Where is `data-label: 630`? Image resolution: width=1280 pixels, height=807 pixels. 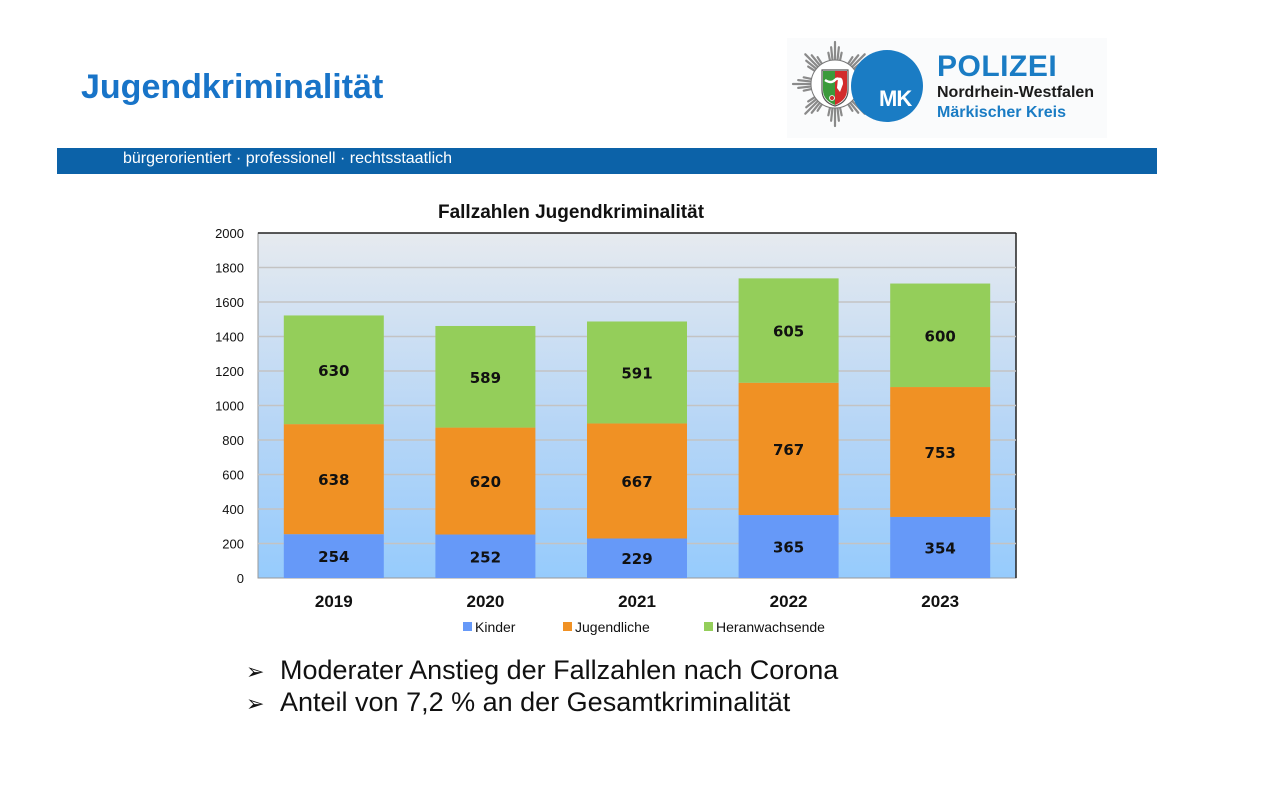
data-label: 630 is located at coordinates (333, 371).